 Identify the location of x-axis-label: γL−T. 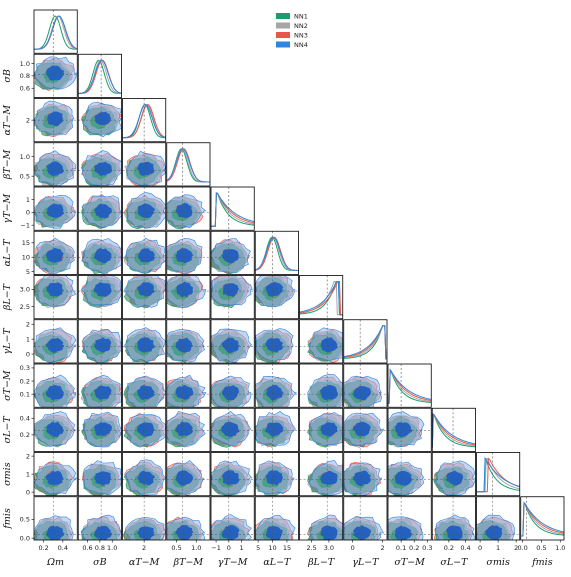
(365, 562).